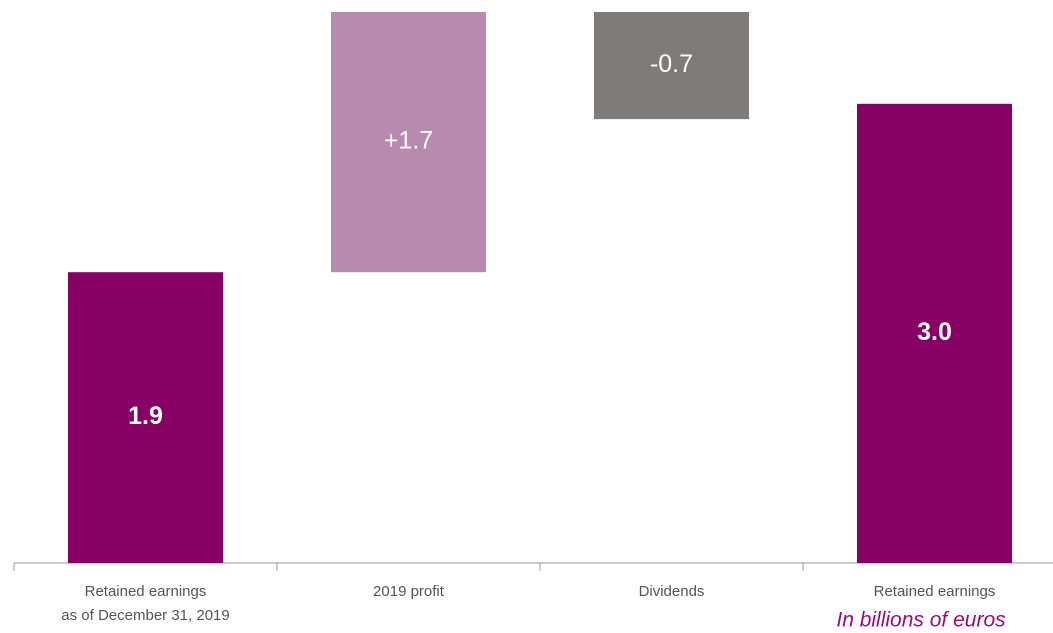 This screenshot has height=633, width=1053. I want to click on annotation: In billions of euros, so click(921, 620).